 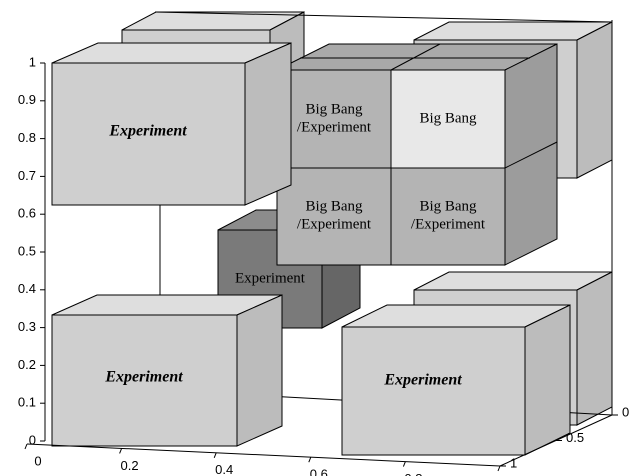 What do you see at coordinates (575, 437) in the screenshot?
I see `z-tick-label: 0.5` at bounding box center [575, 437].